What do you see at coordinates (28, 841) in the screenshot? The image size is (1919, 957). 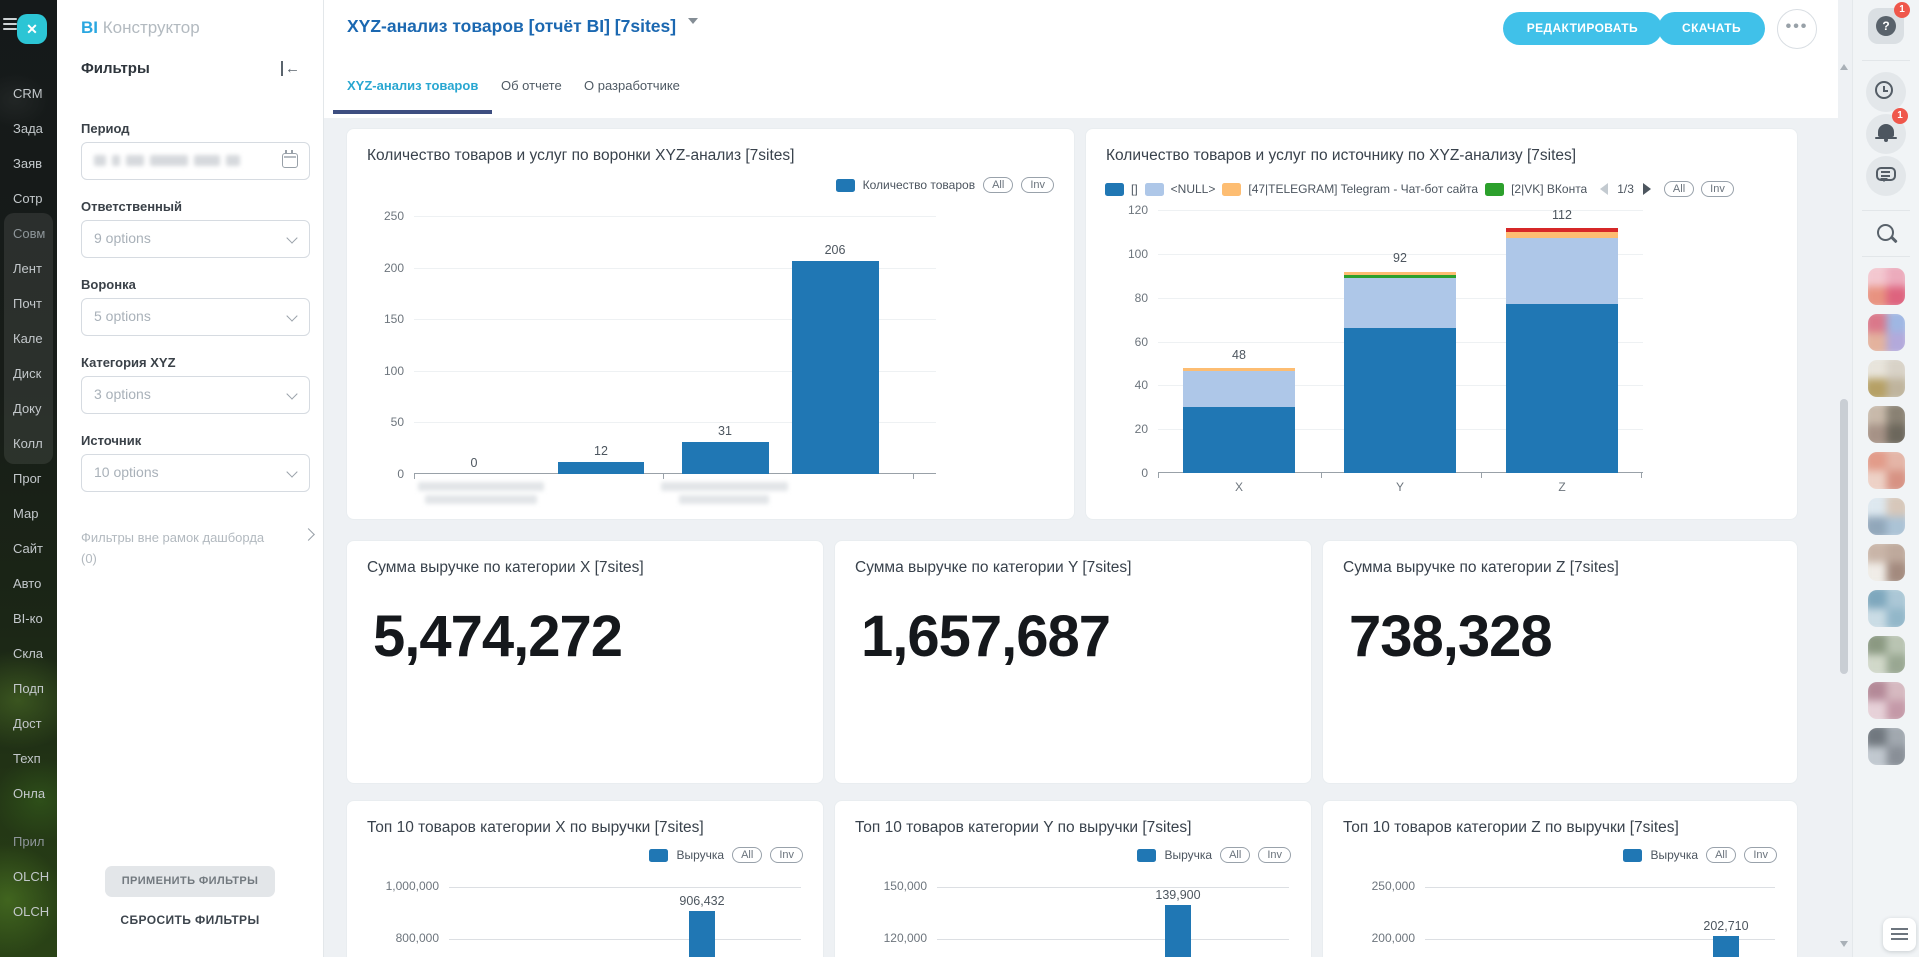 I see `sidebar-item-прил: Прил` at bounding box center [28, 841].